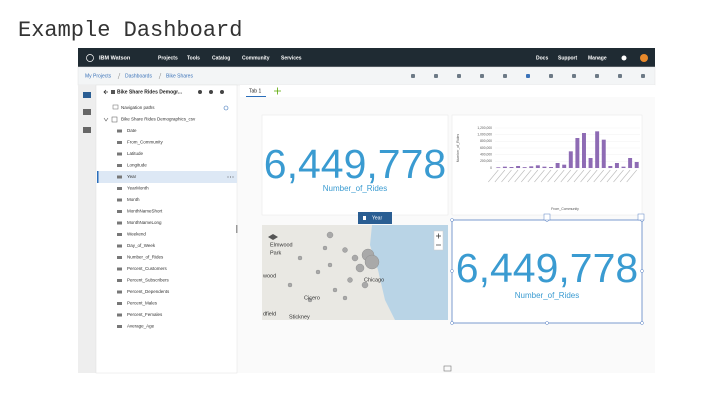  What do you see at coordinates (132, 176) in the screenshot?
I see `field: Year` at bounding box center [132, 176].